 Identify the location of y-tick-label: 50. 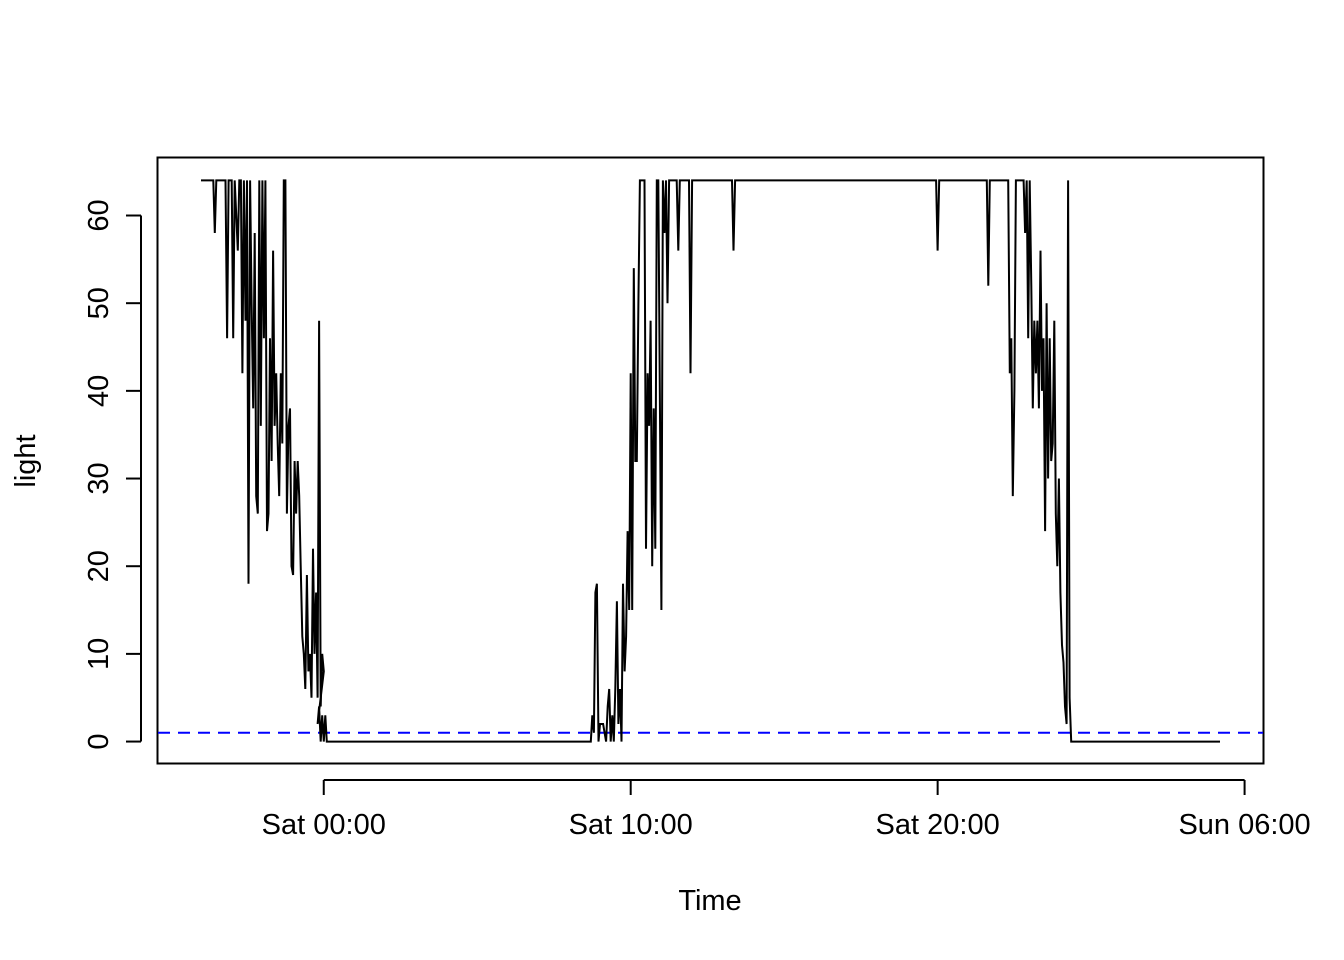
(99, 303).